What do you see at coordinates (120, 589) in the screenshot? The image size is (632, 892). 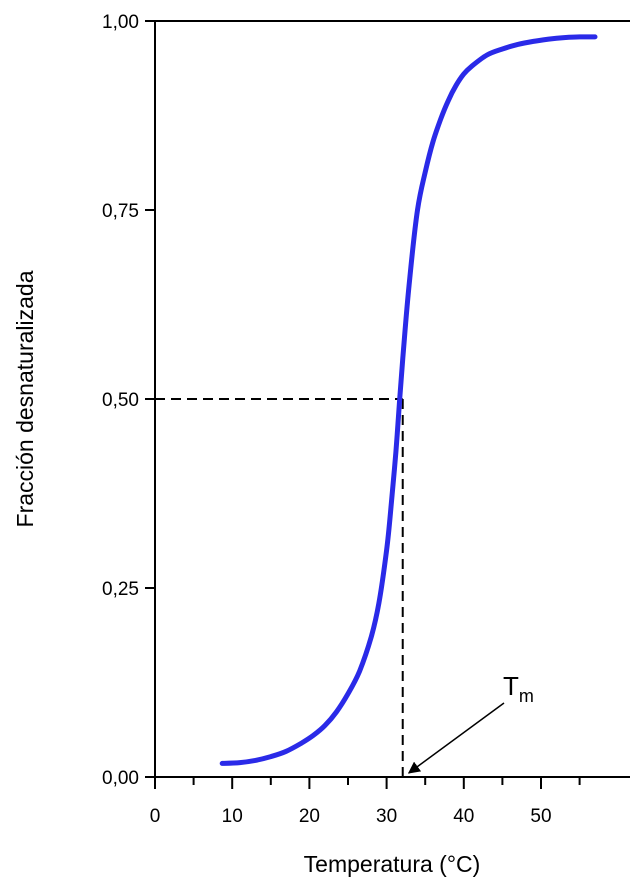 I see `y-tick-label: 0,25` at bounding box center [120, 589].